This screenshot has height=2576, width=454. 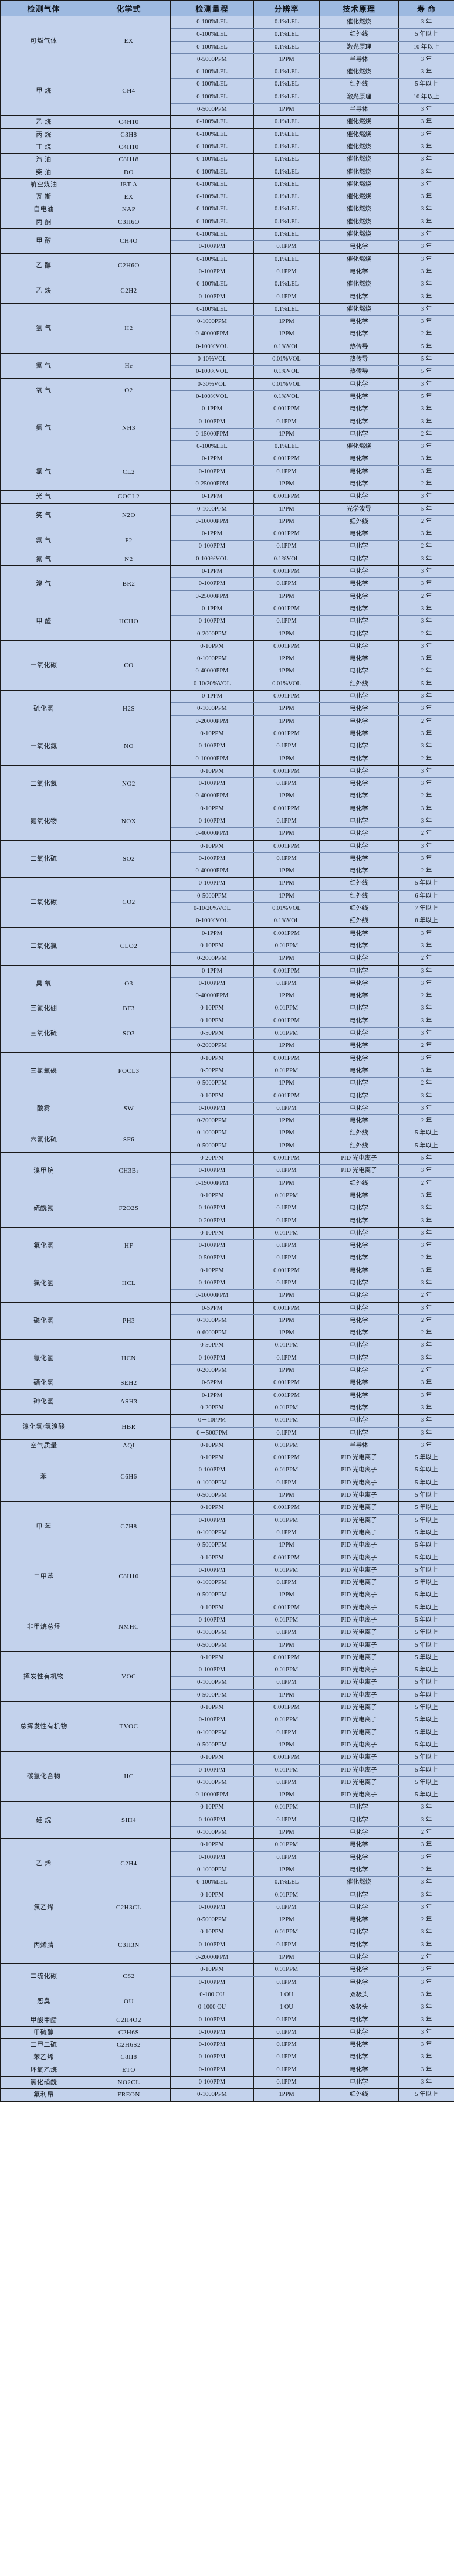 I want to click on cell-detection-range: 0-1PPM, so click(x=212, y=697).